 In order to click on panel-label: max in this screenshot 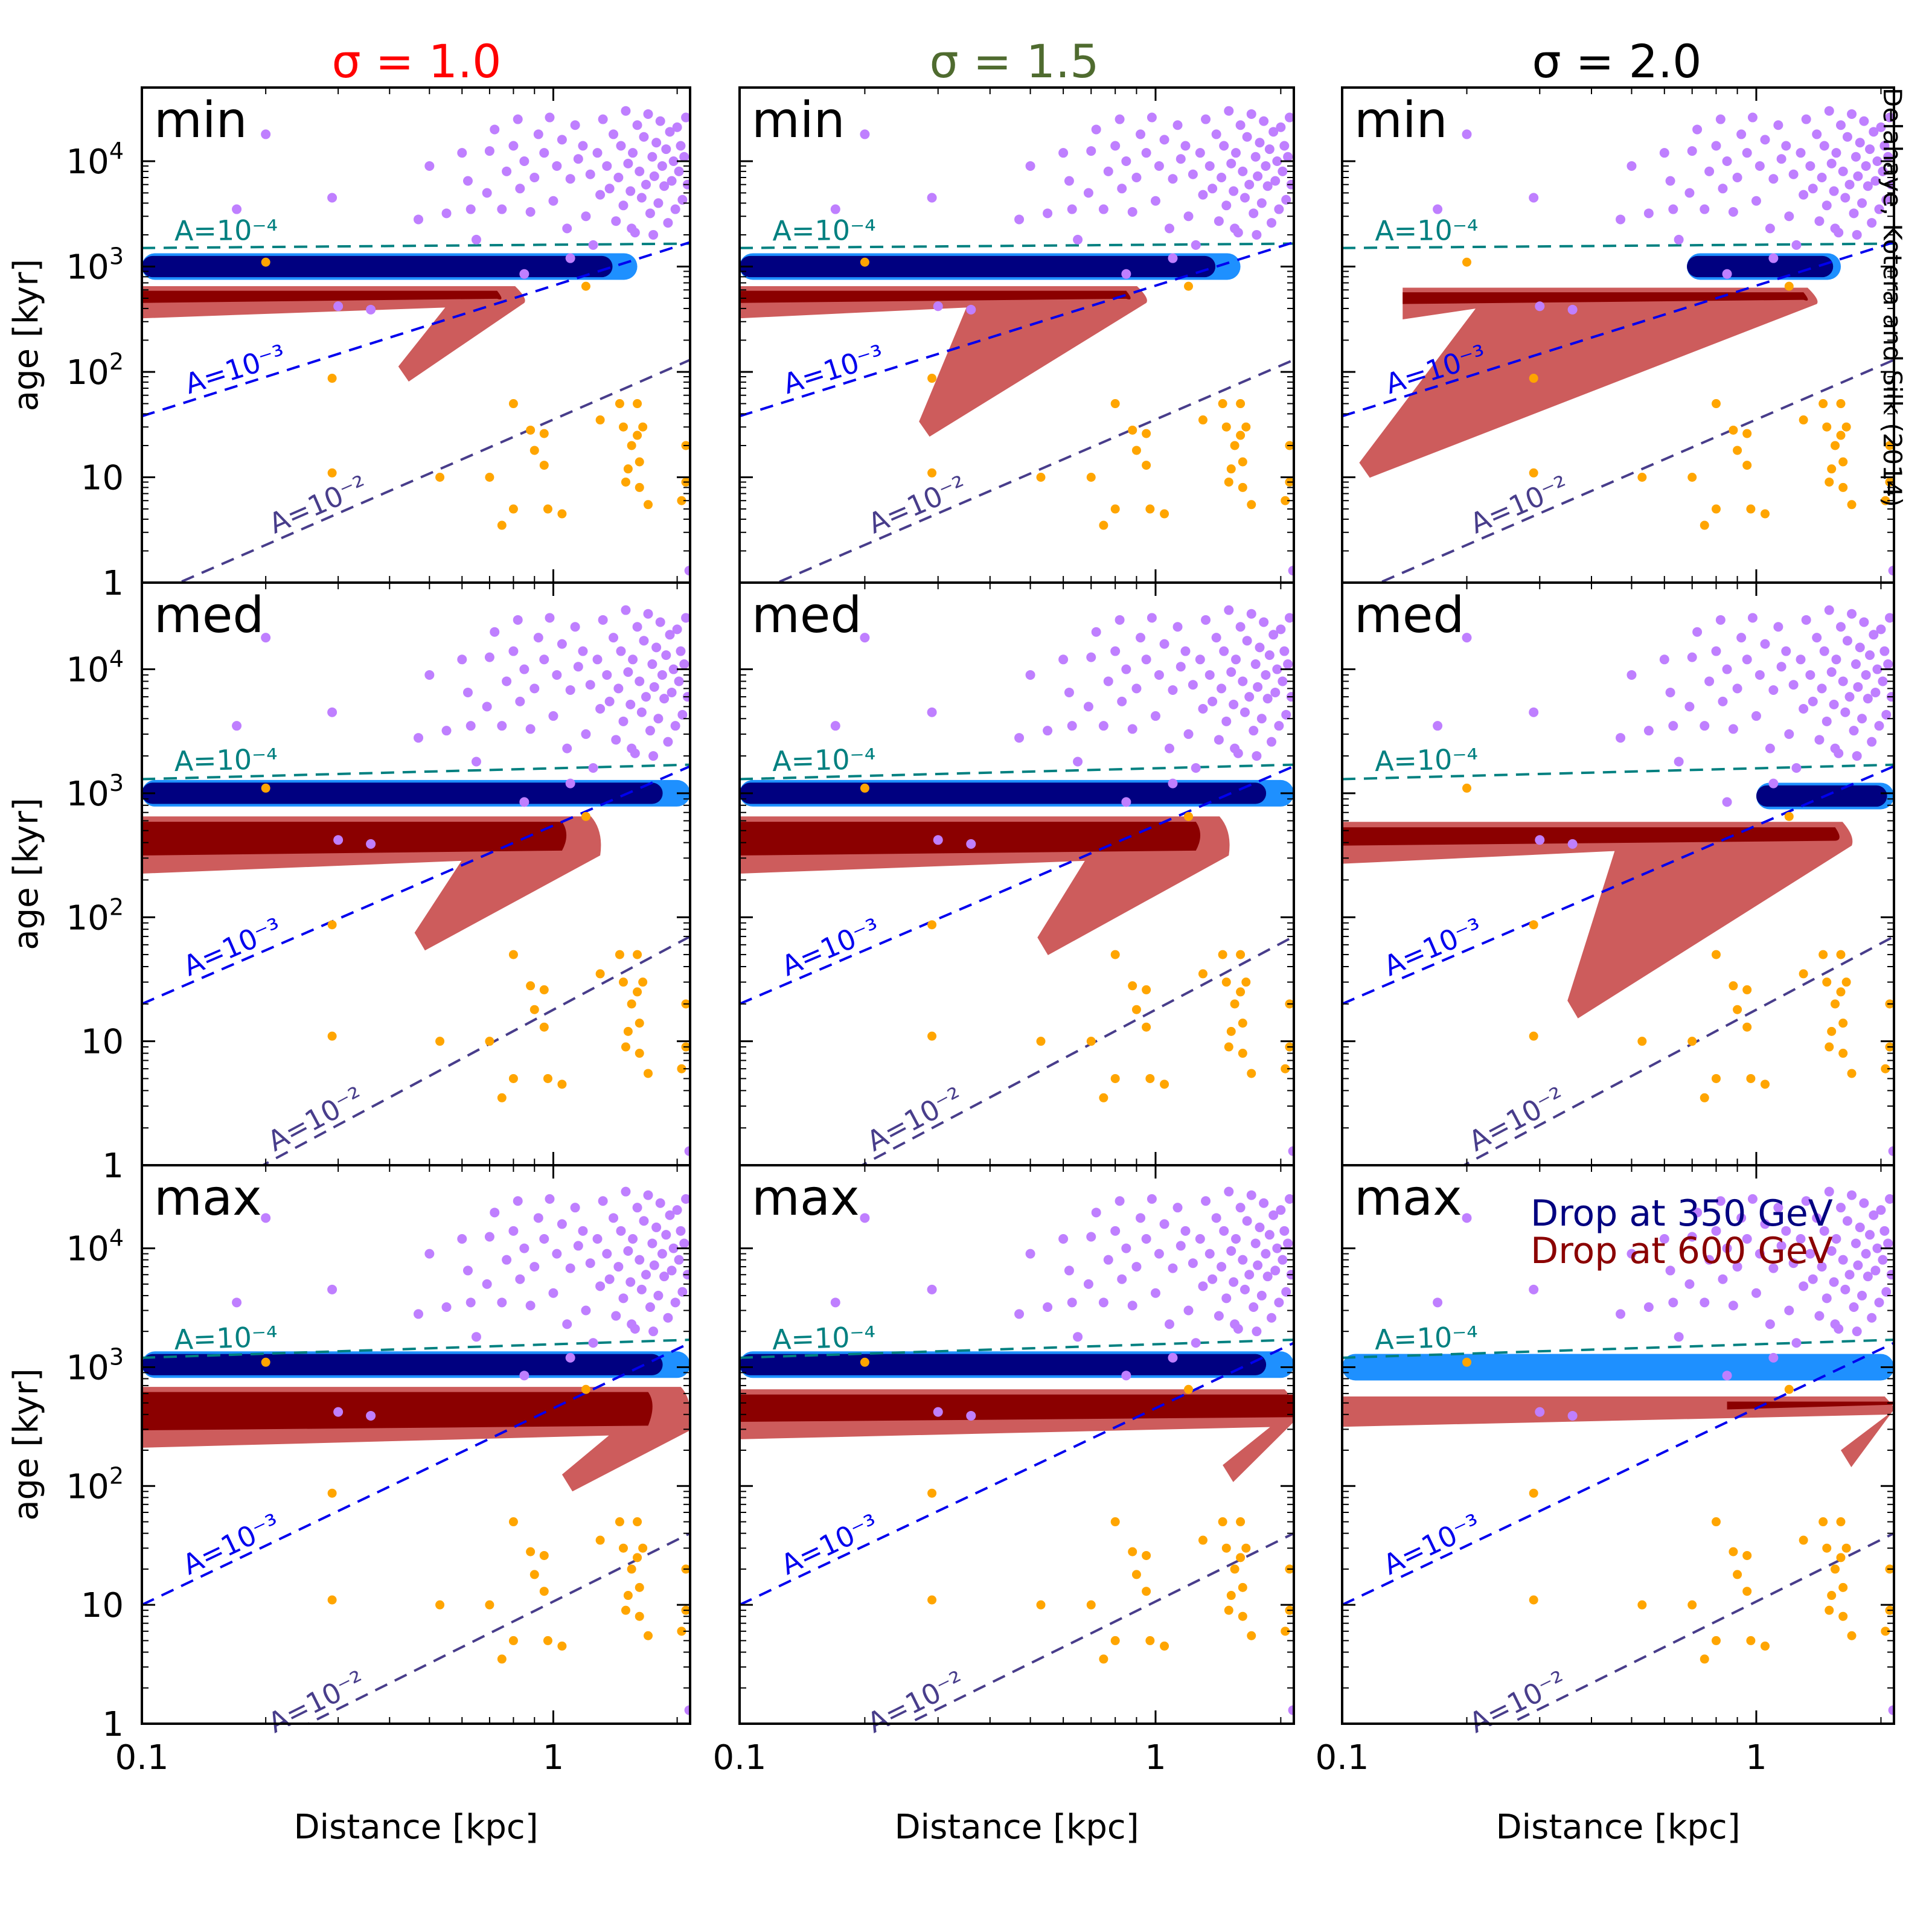, I will do `click(806, 1198)`.